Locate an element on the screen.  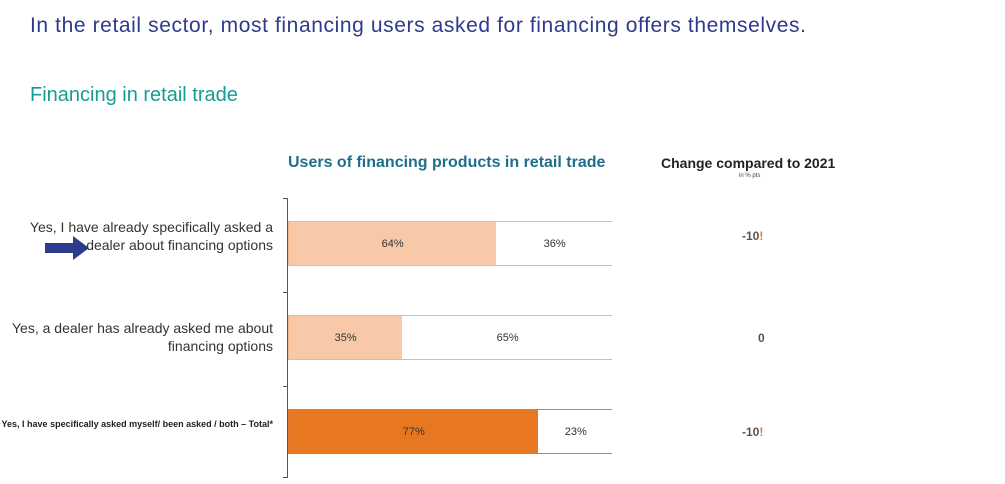
bar-value-label-2-1: 35% is located at coordinates (345, 337).